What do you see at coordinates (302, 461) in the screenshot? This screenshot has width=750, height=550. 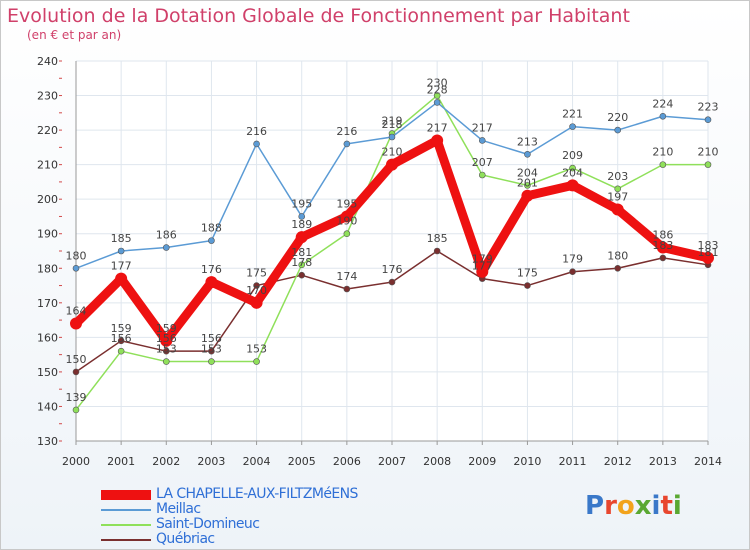 I see `x-tick-label: 2005` at bounding box center [302, 461].